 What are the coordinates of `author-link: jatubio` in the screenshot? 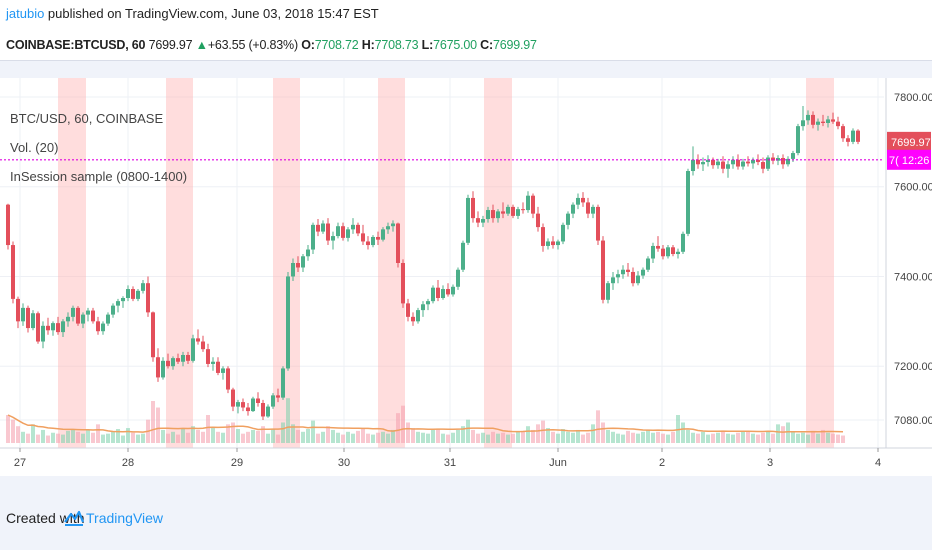 It's located at (25, 13).